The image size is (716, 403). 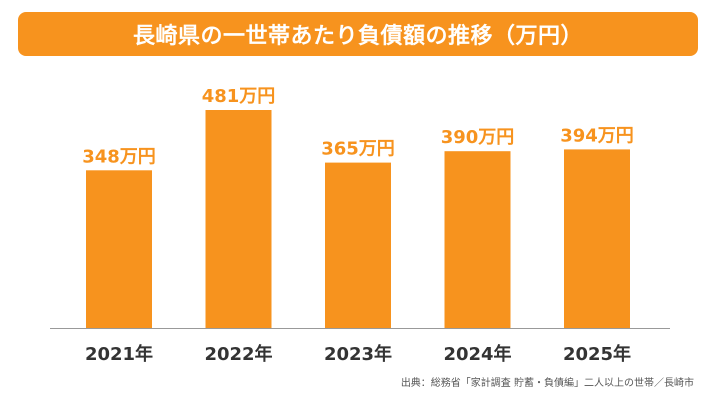 I want to click on chart-title: 長崎県の一世帯あたり負債額の推移（万円）, so click(x=357, y=36).